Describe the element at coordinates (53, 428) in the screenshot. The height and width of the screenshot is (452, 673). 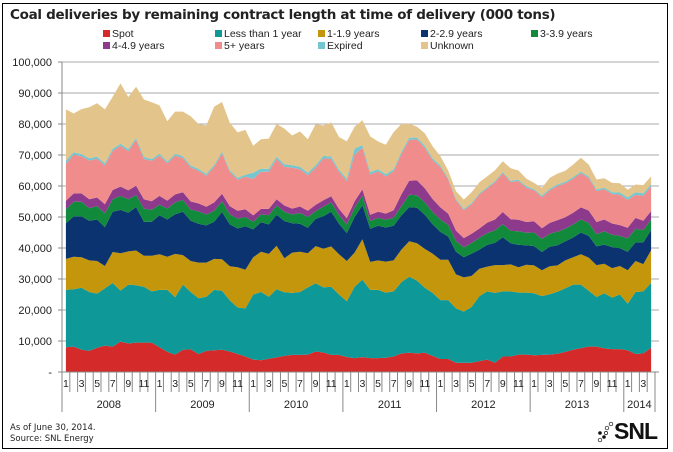
I see `footnote-date: As of June 30, 2014.` at that location.